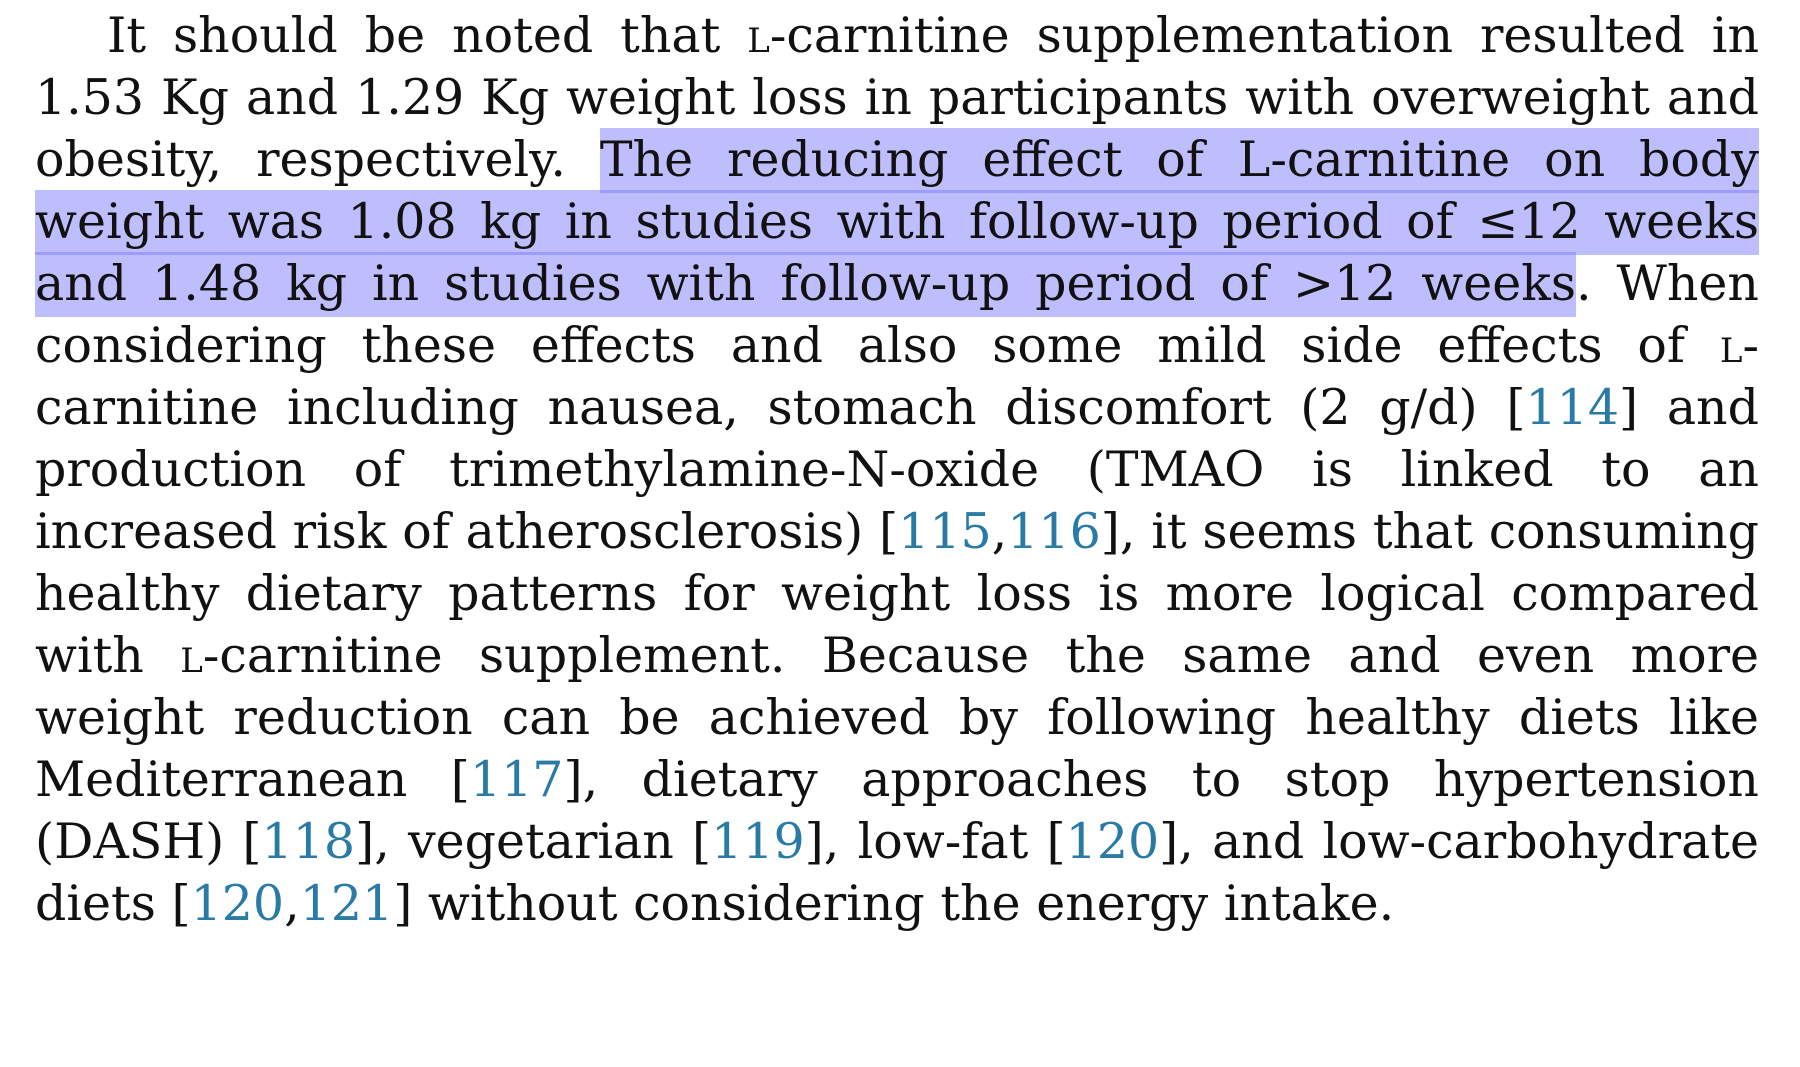  I want to click on reference-link: 121, so click(346, 903).